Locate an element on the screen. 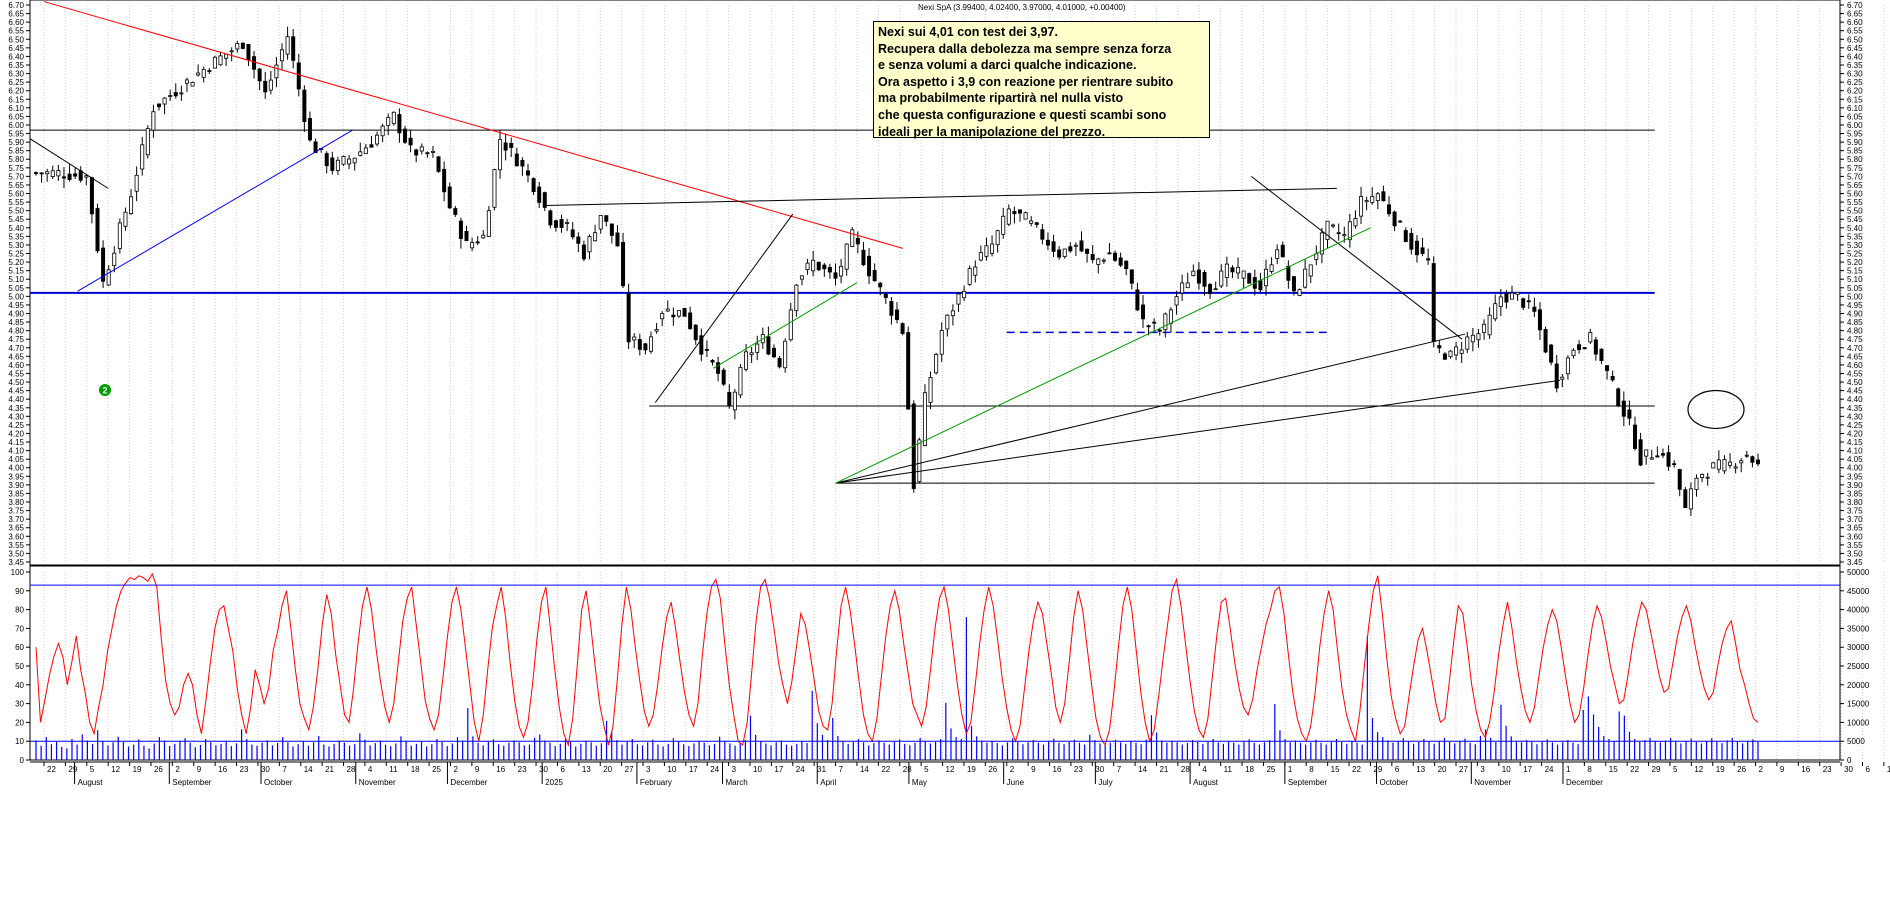 The width and height of the screenshot is (1890, 902). day-label: 17 is located at coordinates (778, 769).